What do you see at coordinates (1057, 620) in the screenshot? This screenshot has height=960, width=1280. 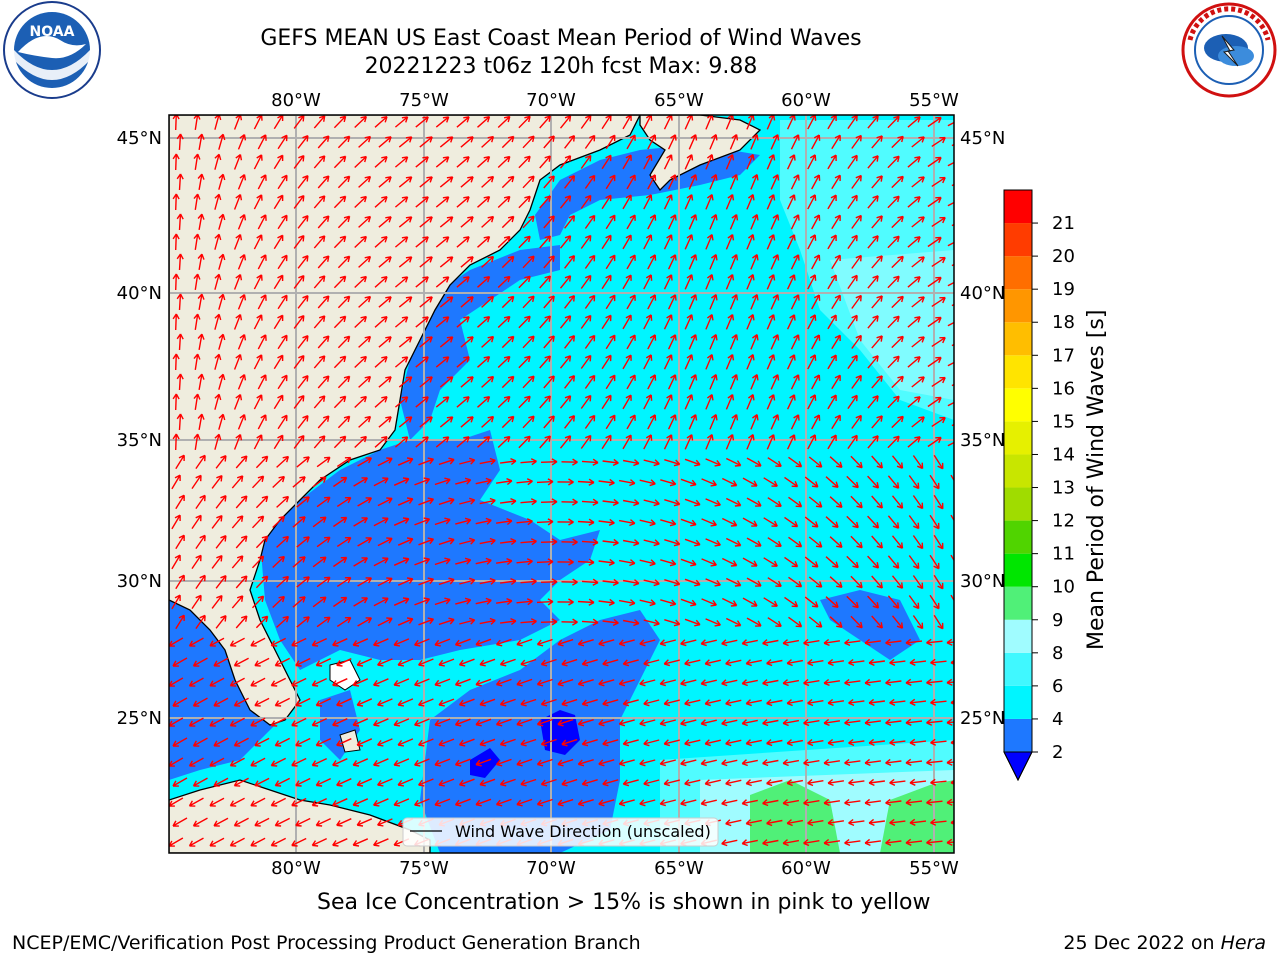 I see `colorbar-tick-label: 9` at bounding box center [1057, 620].